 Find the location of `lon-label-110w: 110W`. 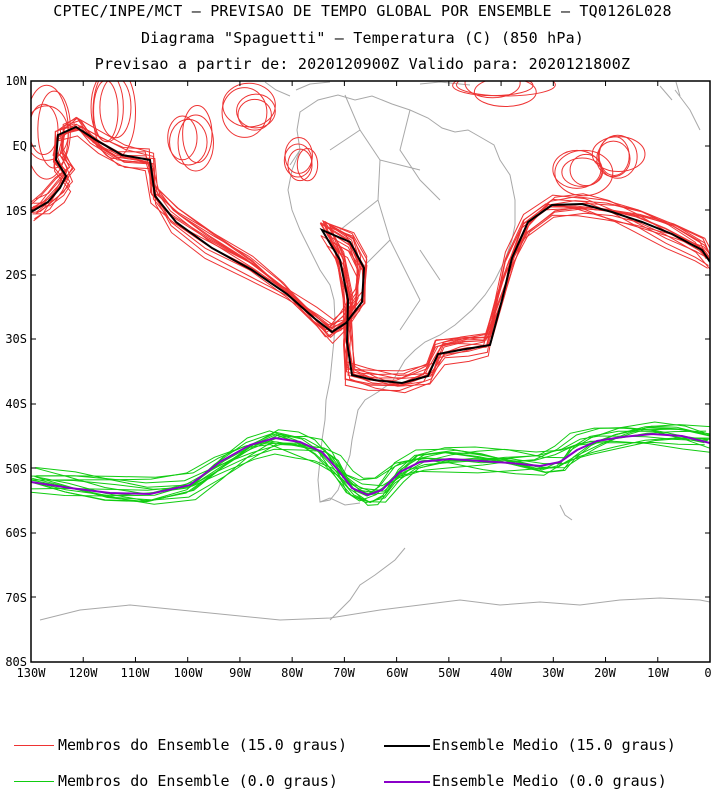

lon-label-110w: 110W is located at coordinates (135, 673).